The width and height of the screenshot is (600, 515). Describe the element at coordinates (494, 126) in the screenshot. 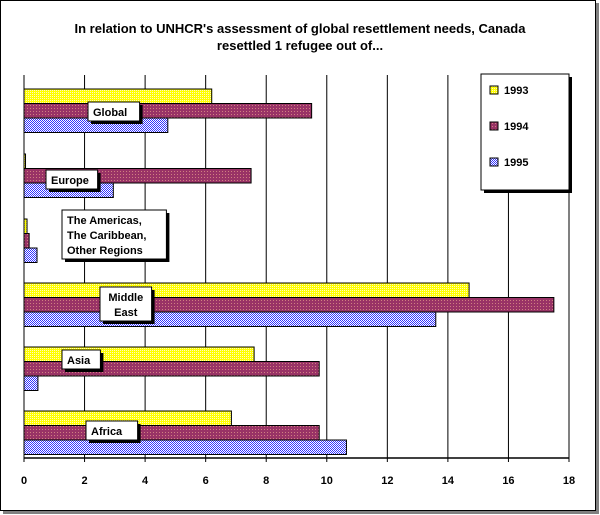

I see `legend-swatch-1994` at that location.